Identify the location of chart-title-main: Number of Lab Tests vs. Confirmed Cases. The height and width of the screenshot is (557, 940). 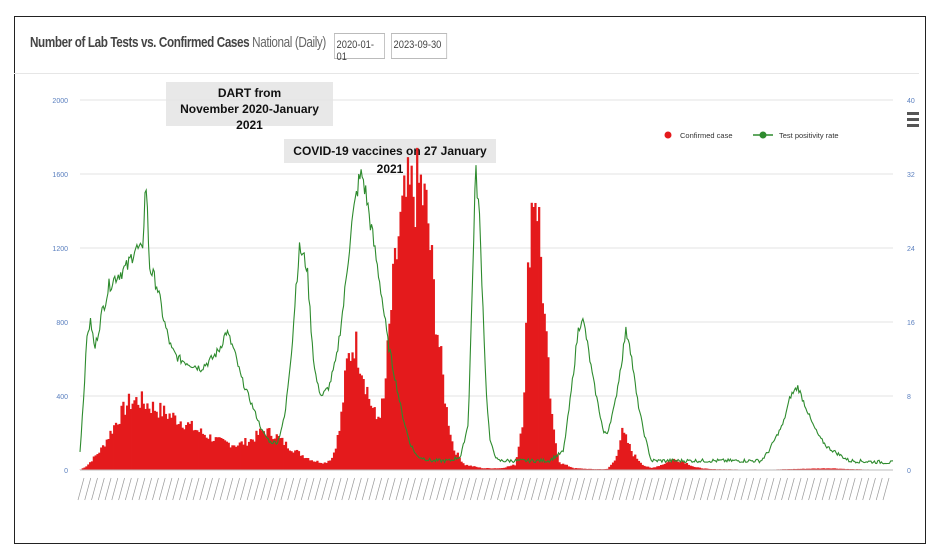
(140, 42).